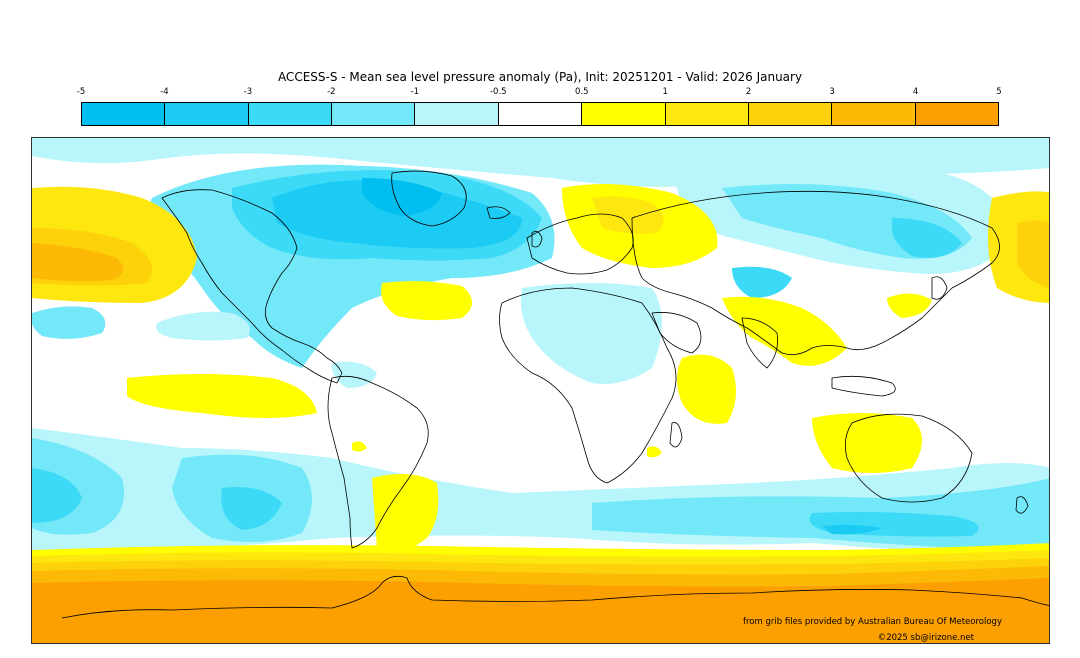 This screenshot has height=658, width=1080. What do you see at coordinates (580, 244) in the screenshot?
I see `coast-europe` at bounding box center [580, 244].